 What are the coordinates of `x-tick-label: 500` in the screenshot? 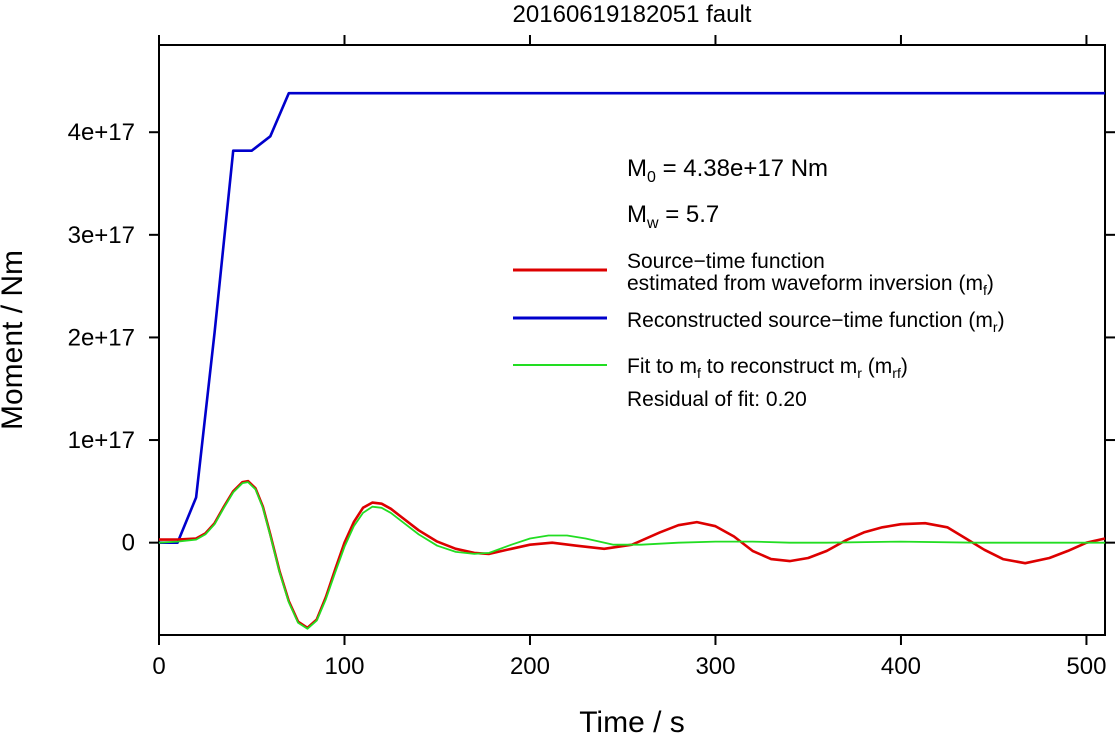 It's located at (1086, 666).